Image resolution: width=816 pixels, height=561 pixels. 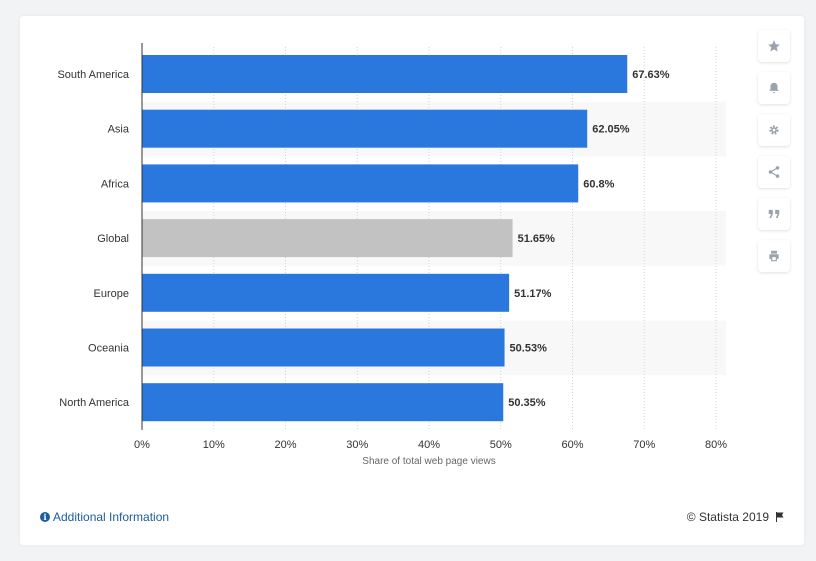 What do you see at coordinates (93, 75) in the screenshot?
I see `category-label: South America` at bounding box center [93, 75].